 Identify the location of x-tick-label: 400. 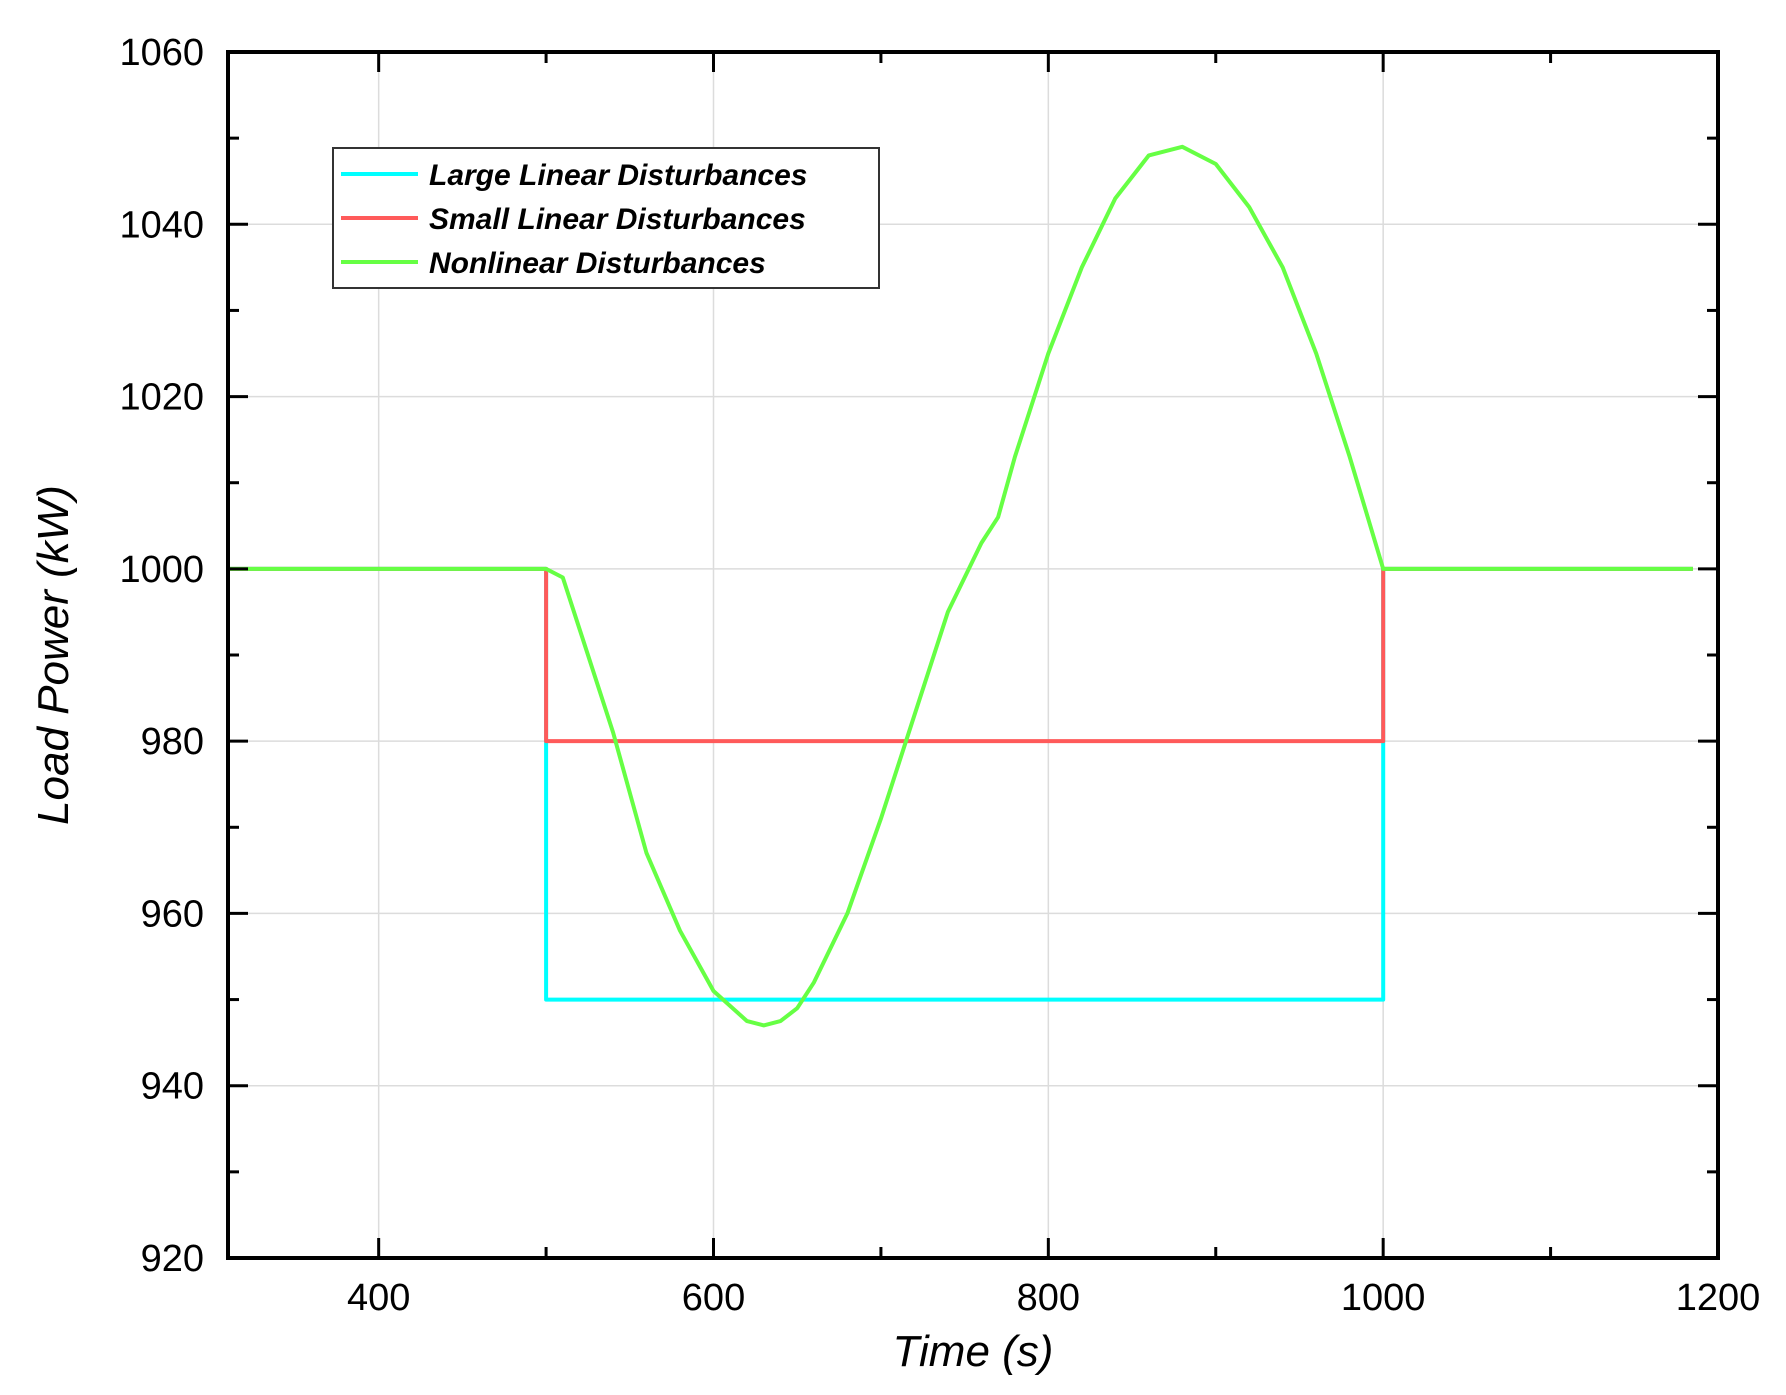
(378, 1298).